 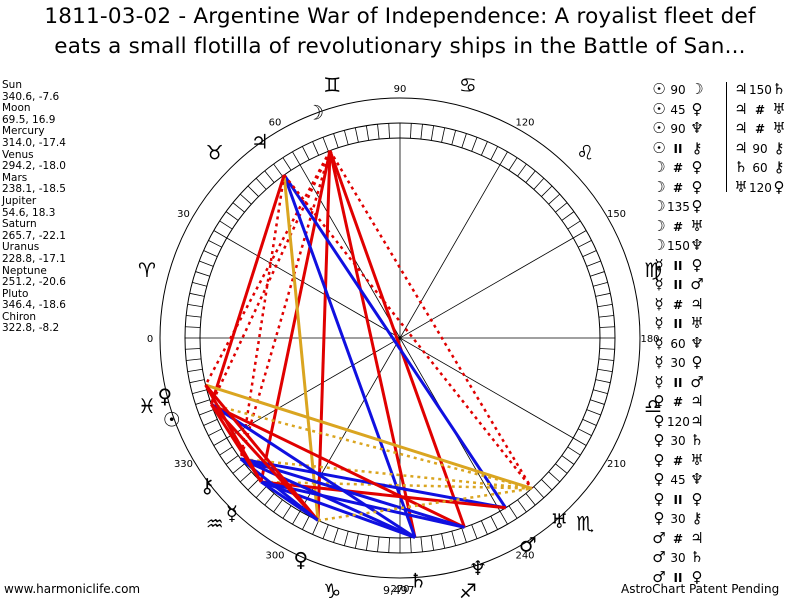 What do you see at coordinates (678, 558) in the screenshot?
I see `aspect-row: ♂ 30 ♄` at bounding box center [678, 558].